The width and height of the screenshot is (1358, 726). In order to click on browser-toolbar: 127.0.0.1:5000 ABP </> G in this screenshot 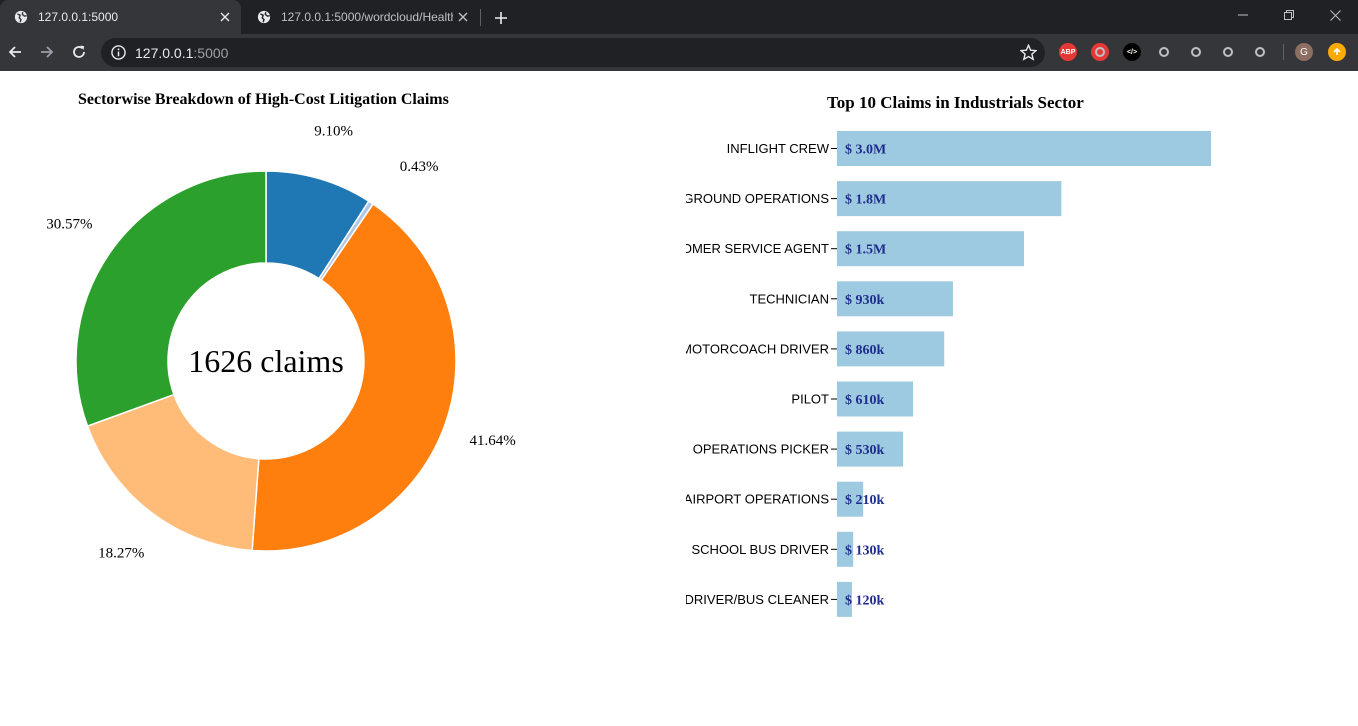, I will do `click(679, 52)`.